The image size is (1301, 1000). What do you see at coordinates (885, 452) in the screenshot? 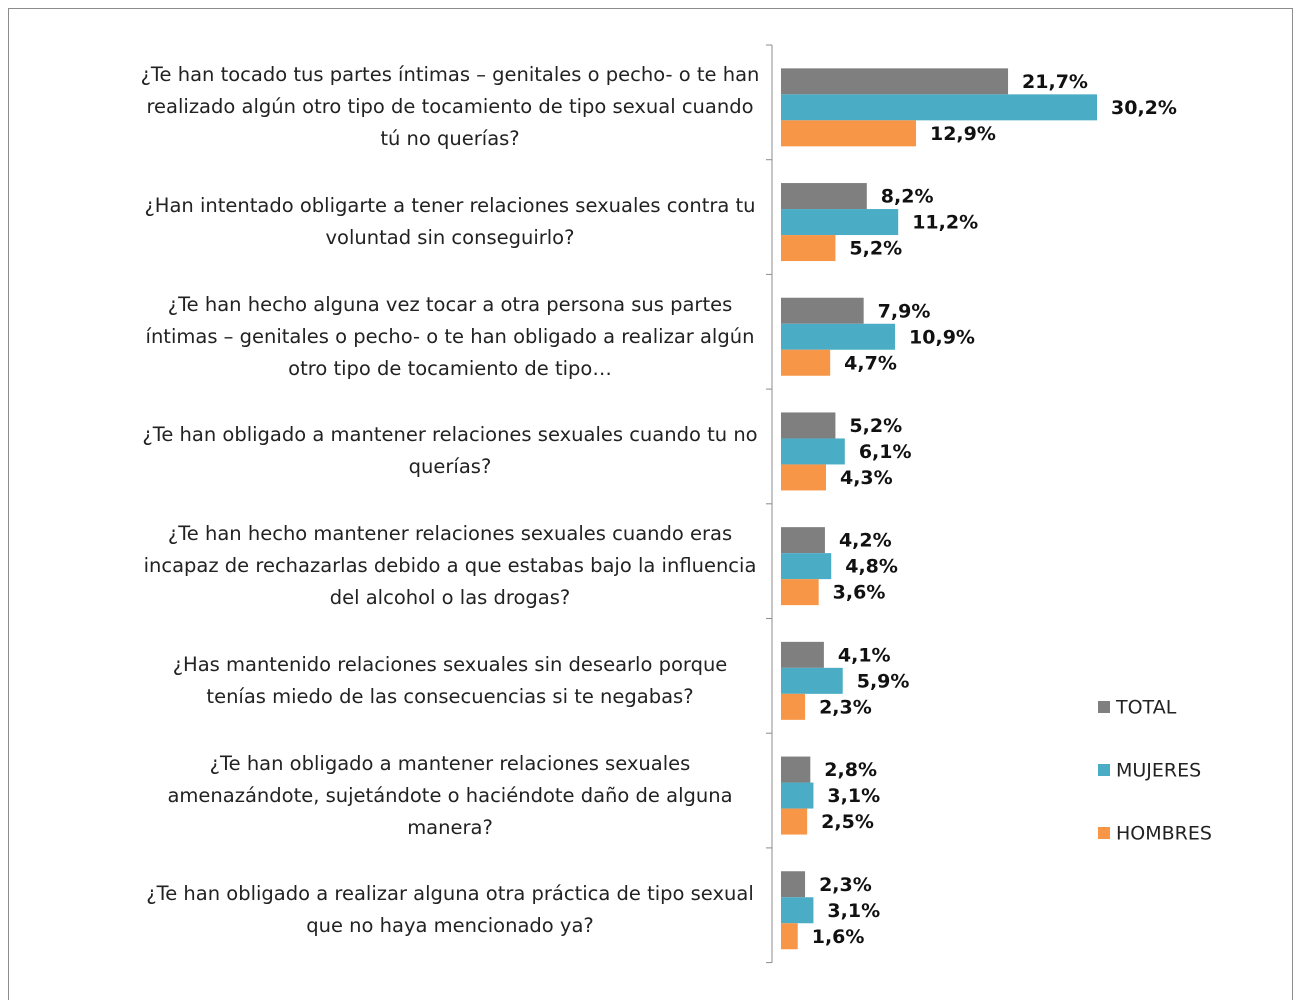
I see `data-label: 6,1%` at bounding box center [885, 452].